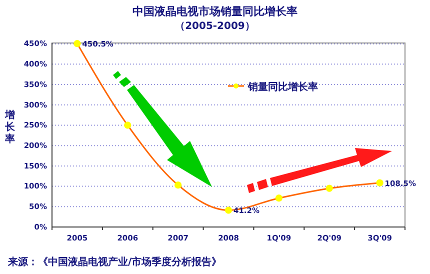 This screenshot has width=430, height=274. What do you see at coordinates (215, 11) in the screenshot?
I see `chart-title: 中国液晶电视市场销量同比增长率` at bounding box center [215, 11].